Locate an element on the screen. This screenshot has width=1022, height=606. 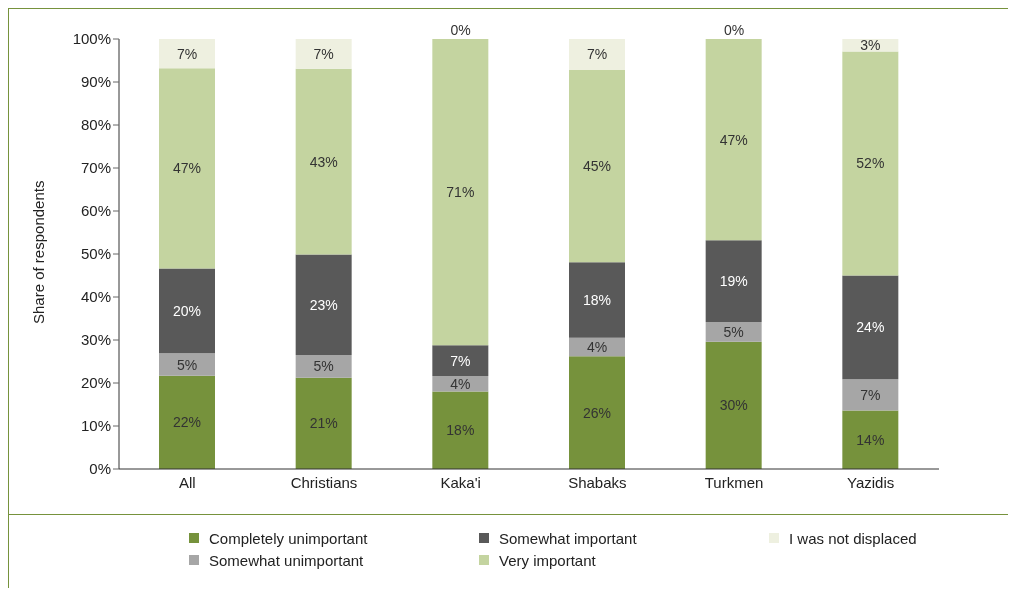
x-tick-label: All is located at coordinates (187, 482).